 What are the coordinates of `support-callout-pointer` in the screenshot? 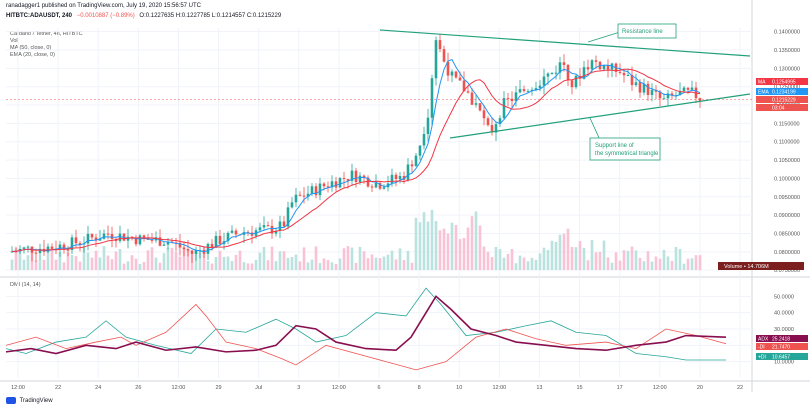 It's located at (595, 129).